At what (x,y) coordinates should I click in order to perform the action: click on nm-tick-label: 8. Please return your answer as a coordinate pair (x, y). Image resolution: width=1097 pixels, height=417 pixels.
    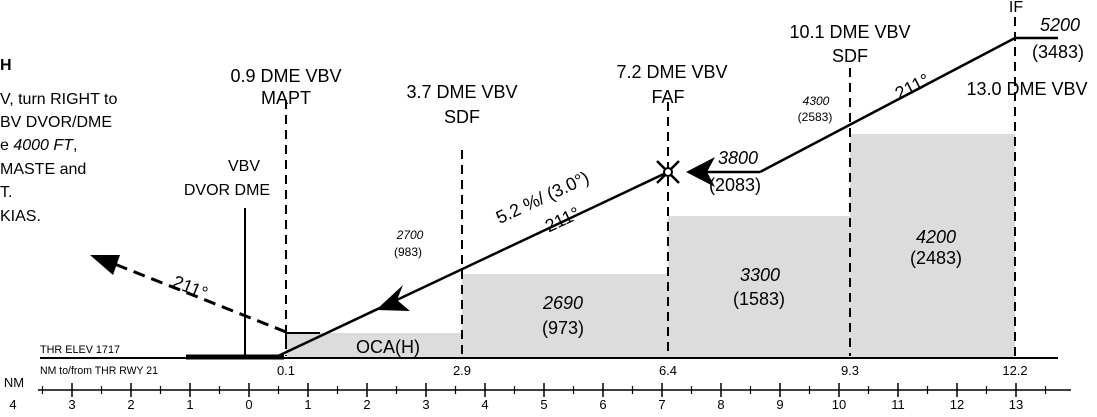
    Looking at the image, I should click on (720, 404).